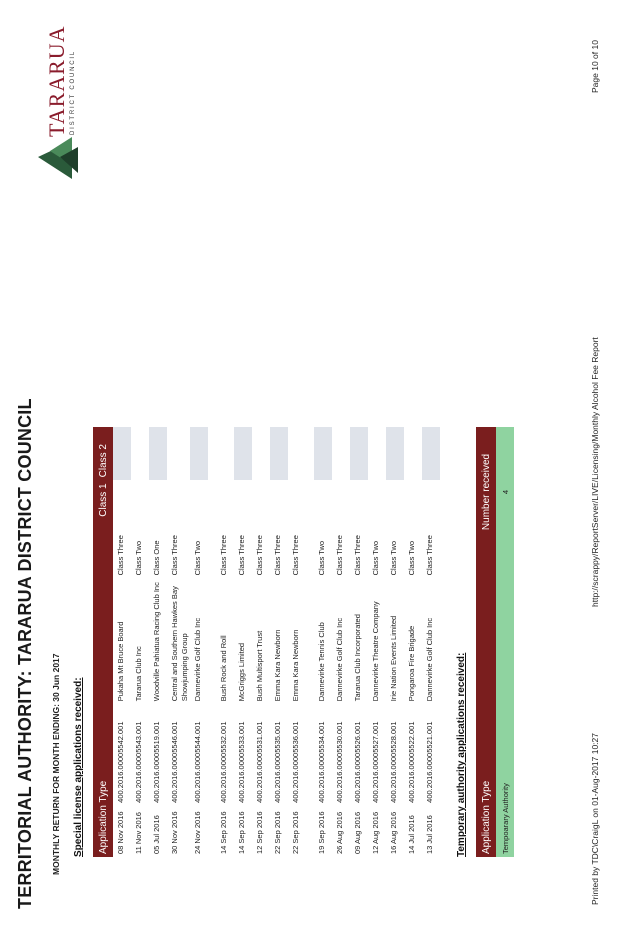 Image resolution: width=637 pixels, height=925 pixels. Describe the element at coordinates (223, 668) in the screenshot. I see `license-name: Bush Rock and Roll` at that location.